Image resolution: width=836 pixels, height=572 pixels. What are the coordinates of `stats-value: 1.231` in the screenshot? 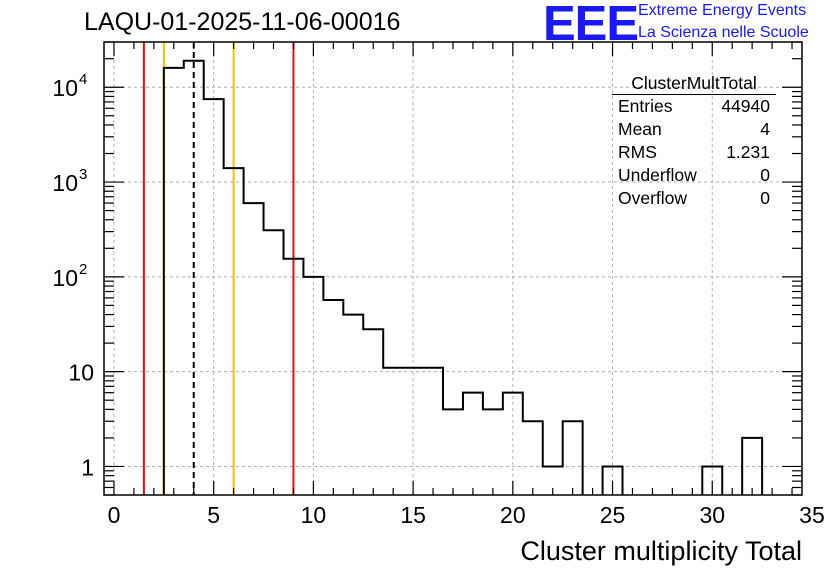 It's located at (748, 152).